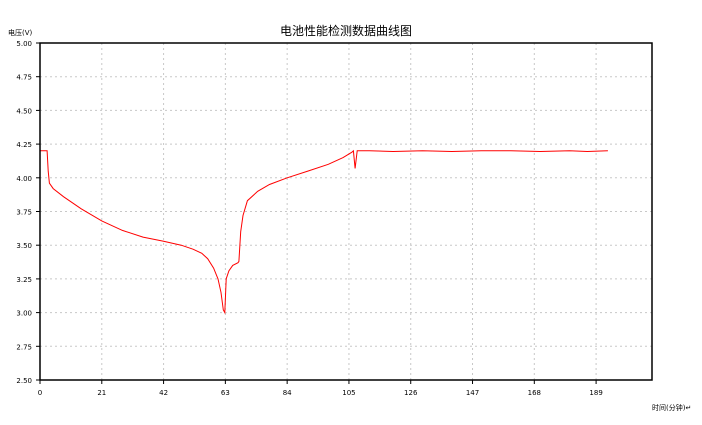 The image size is (702, 425). I want to click on y-tick-label: 5.00, so click(24, 44).